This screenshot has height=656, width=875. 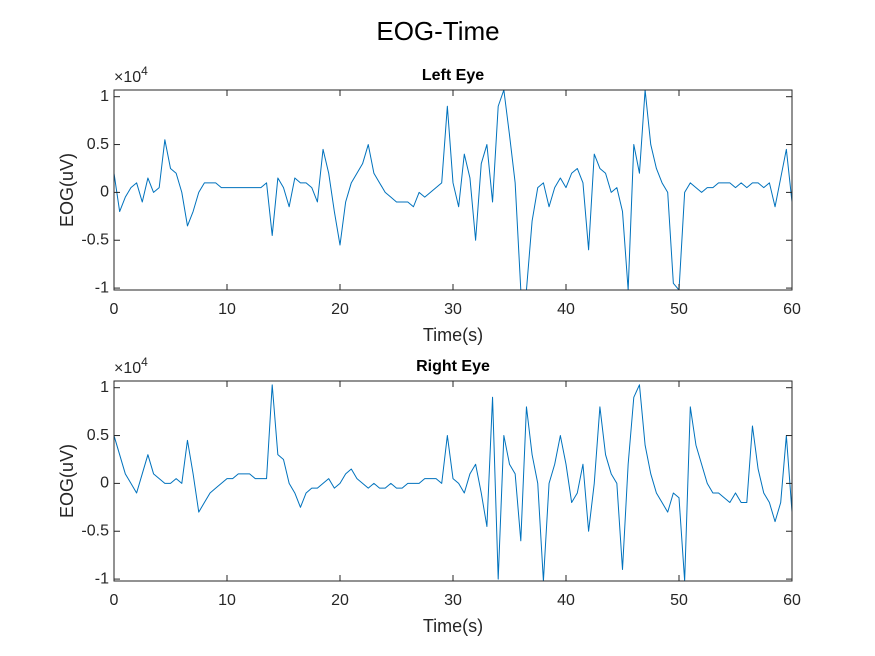 I want to click on figure-title: EOG-Time, so click(x=437, y=31).